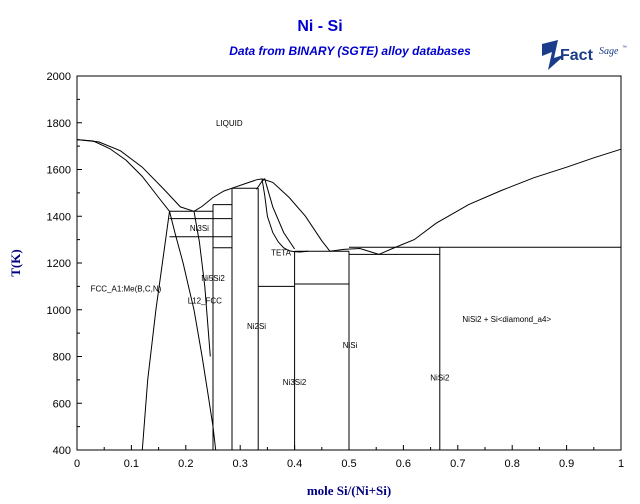 This screenshot has height=504, width=640. What do you see at coordinates (62, 404) in the screenshot?
I see `y-tick-label: 600` at bounding box center [62, 404].